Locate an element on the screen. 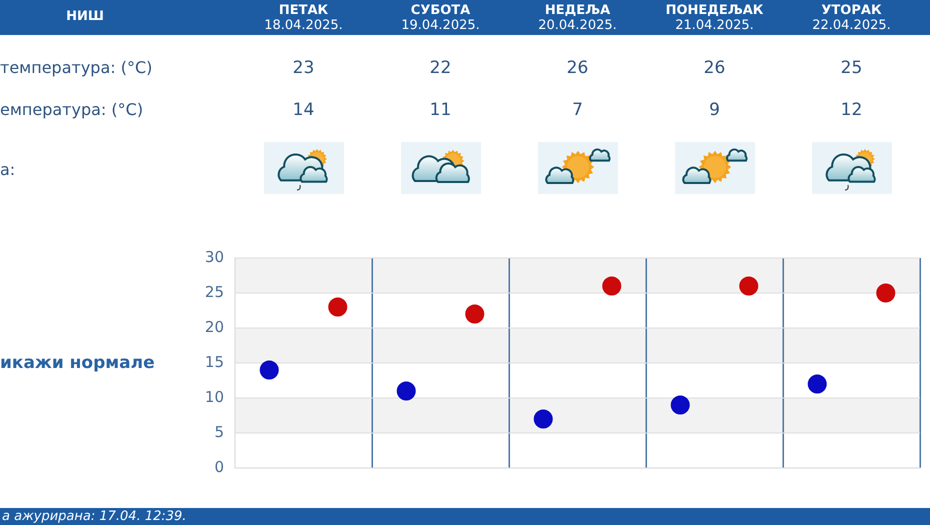 The image size is (930, 525). y-tick-label: 0 is located at coordinates (219, 467).